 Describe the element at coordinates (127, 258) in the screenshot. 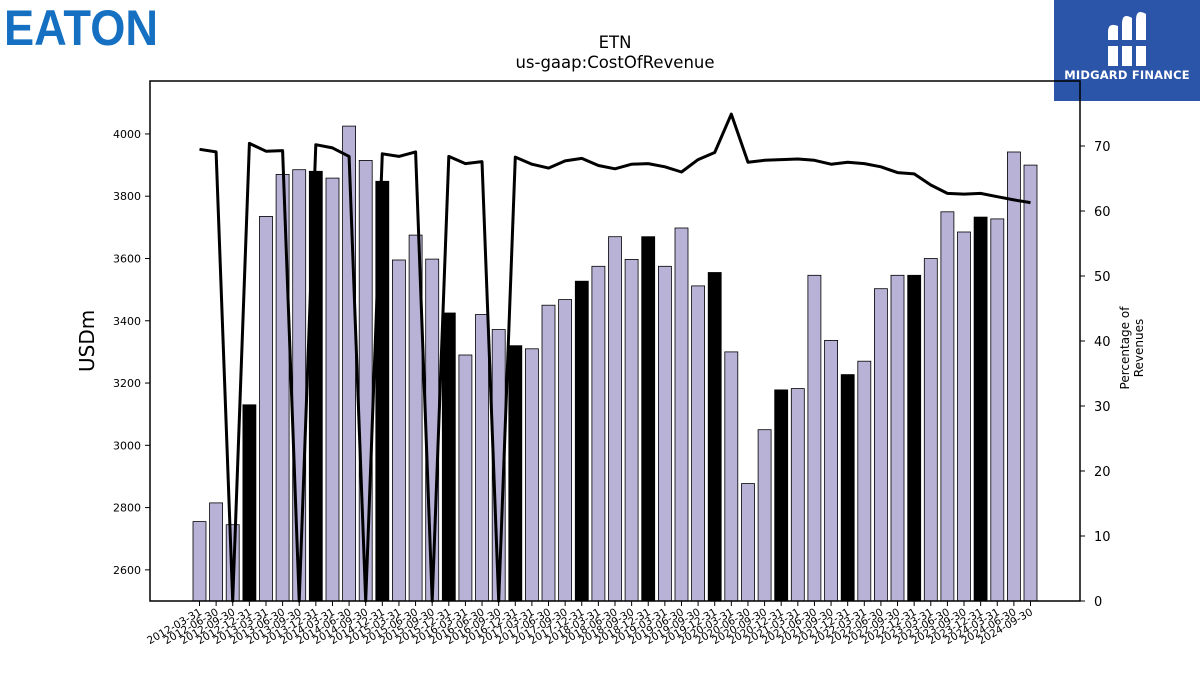

I see `y-tick-label: 3600` at that location.